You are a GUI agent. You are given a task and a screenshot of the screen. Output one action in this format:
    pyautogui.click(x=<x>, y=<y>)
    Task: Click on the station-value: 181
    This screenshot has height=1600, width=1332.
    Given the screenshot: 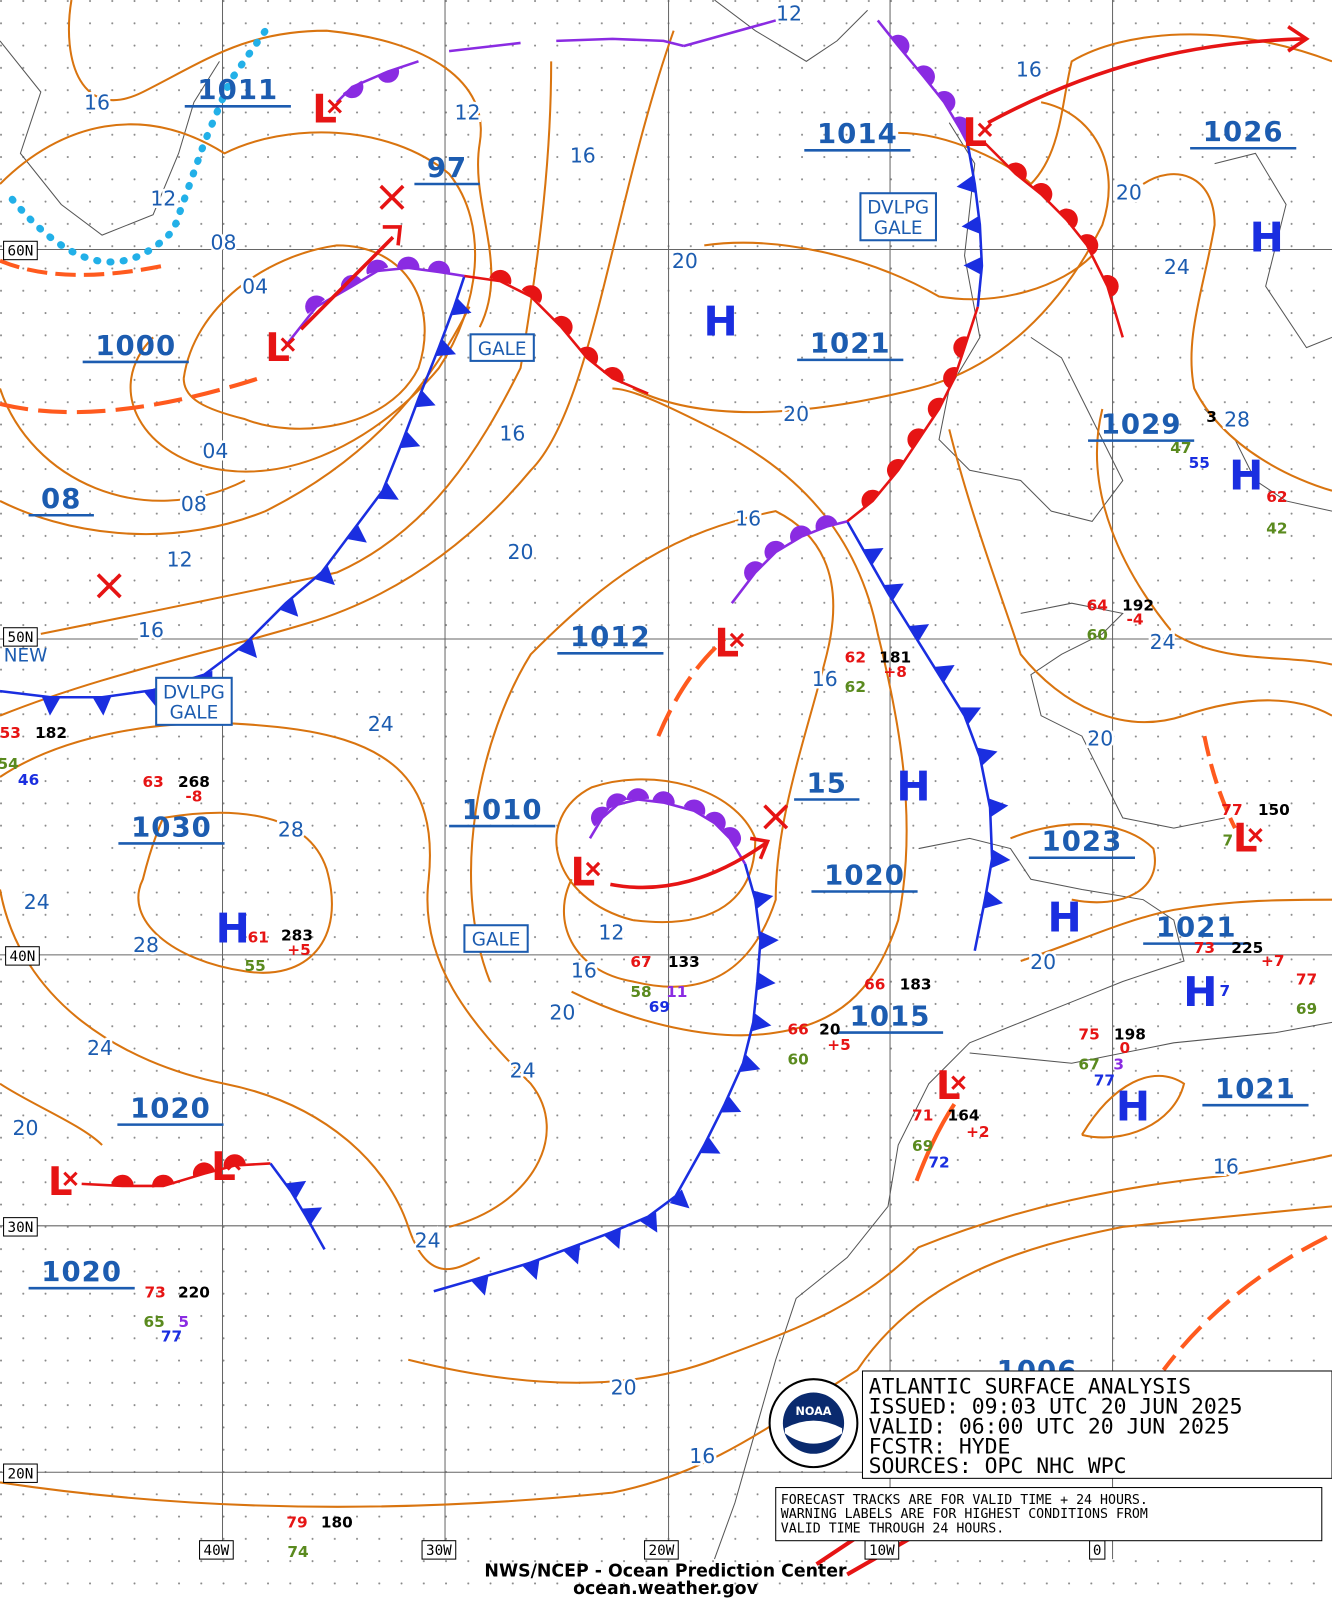 What is the action you would take?
    pyautogui.click(x=895, y=657)
    